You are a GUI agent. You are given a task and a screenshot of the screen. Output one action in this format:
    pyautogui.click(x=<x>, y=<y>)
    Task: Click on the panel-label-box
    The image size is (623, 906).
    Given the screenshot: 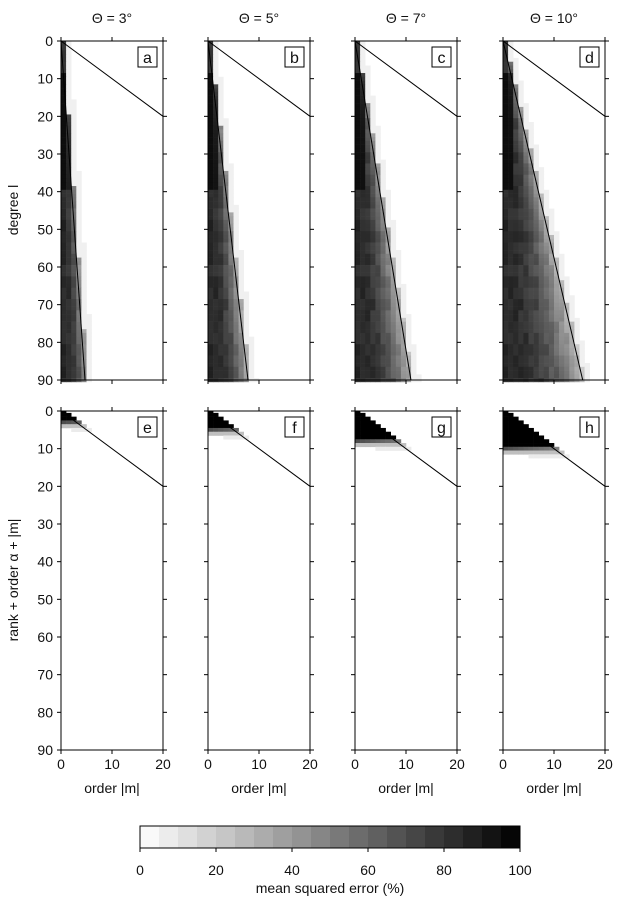 What is the action you would take?
    pyautogui.click(x=294, y=427)
    